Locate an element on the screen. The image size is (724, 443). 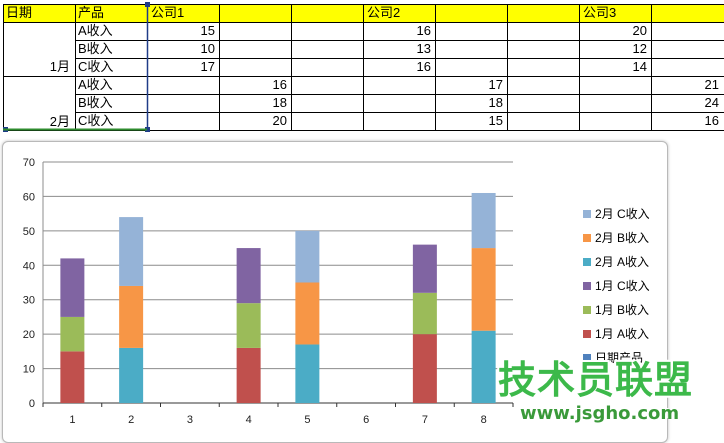
y-tick-label: 10 is located at coordinates (29, 370).